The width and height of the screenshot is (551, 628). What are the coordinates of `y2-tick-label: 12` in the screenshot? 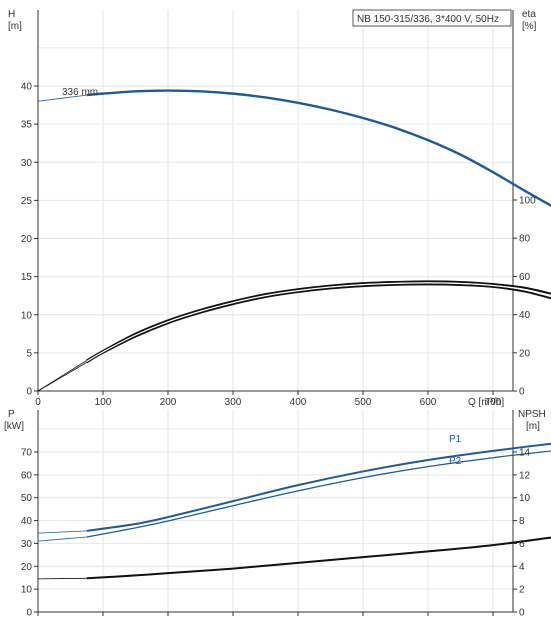 It's located at (525, 475).